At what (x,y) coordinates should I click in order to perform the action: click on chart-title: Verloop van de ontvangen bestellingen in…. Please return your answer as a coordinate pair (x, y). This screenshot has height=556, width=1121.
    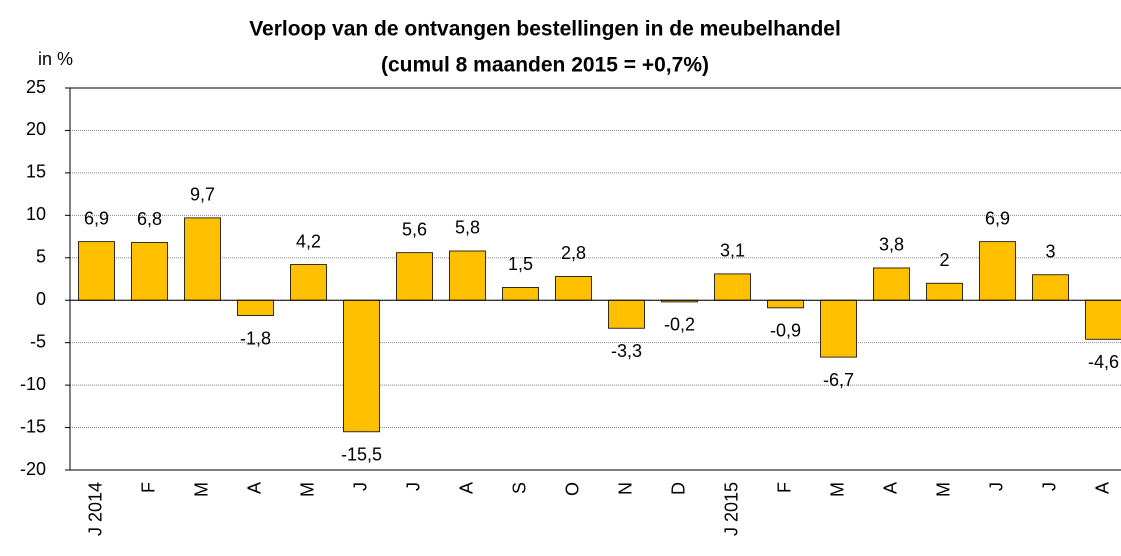
    Looking at the image, I should click on (545, 29).